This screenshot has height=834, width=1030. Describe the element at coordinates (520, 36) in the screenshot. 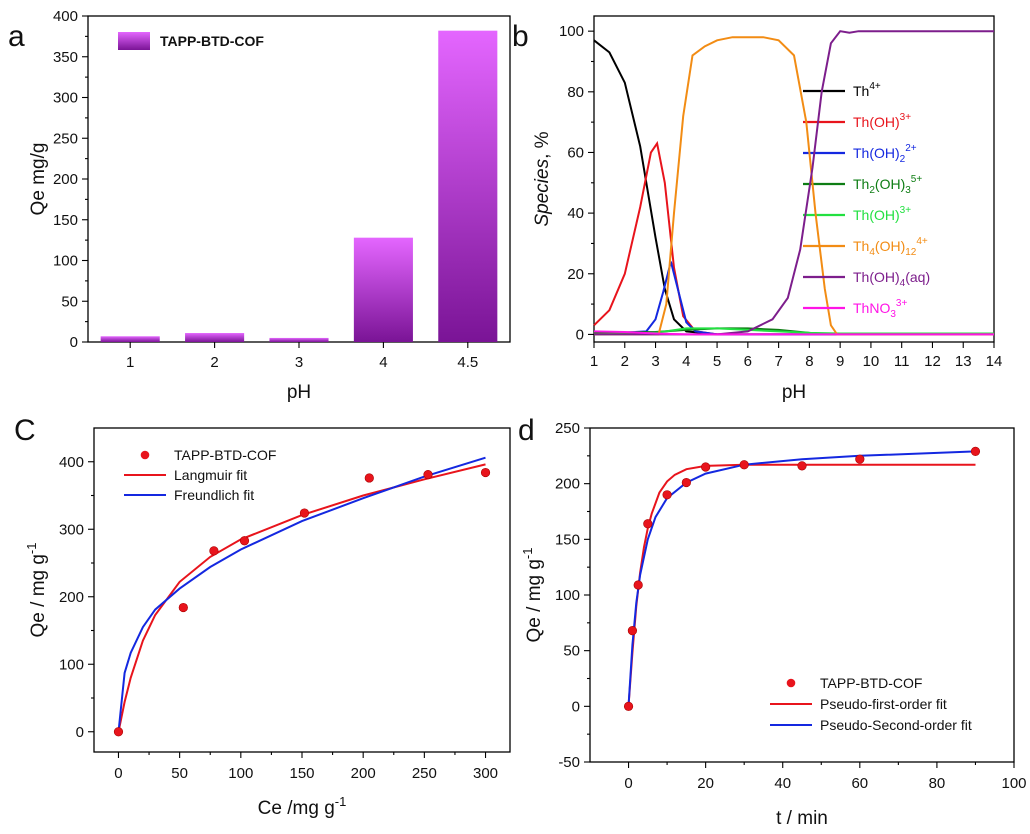

I see `panel-letter-b: b` at that location.